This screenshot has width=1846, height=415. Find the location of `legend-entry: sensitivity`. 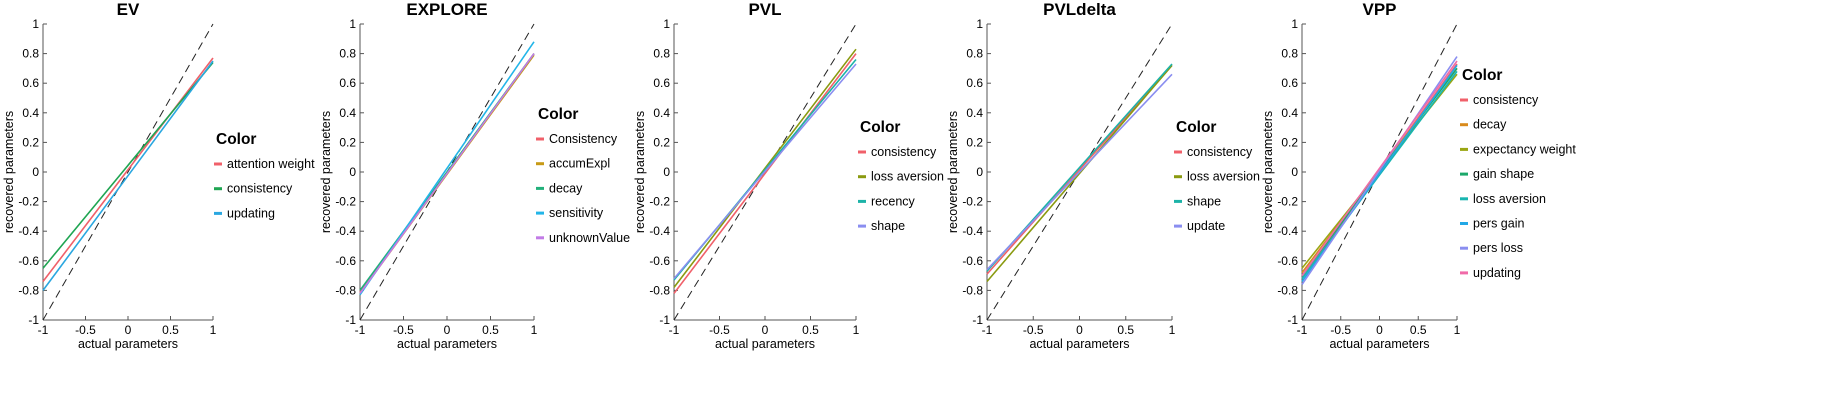

legend-entry: sensitivity is located at coordinates (576, 213).